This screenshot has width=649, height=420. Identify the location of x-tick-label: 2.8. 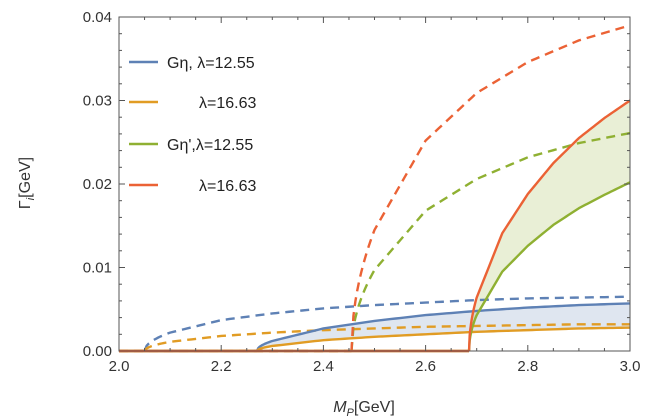
(527, 366).